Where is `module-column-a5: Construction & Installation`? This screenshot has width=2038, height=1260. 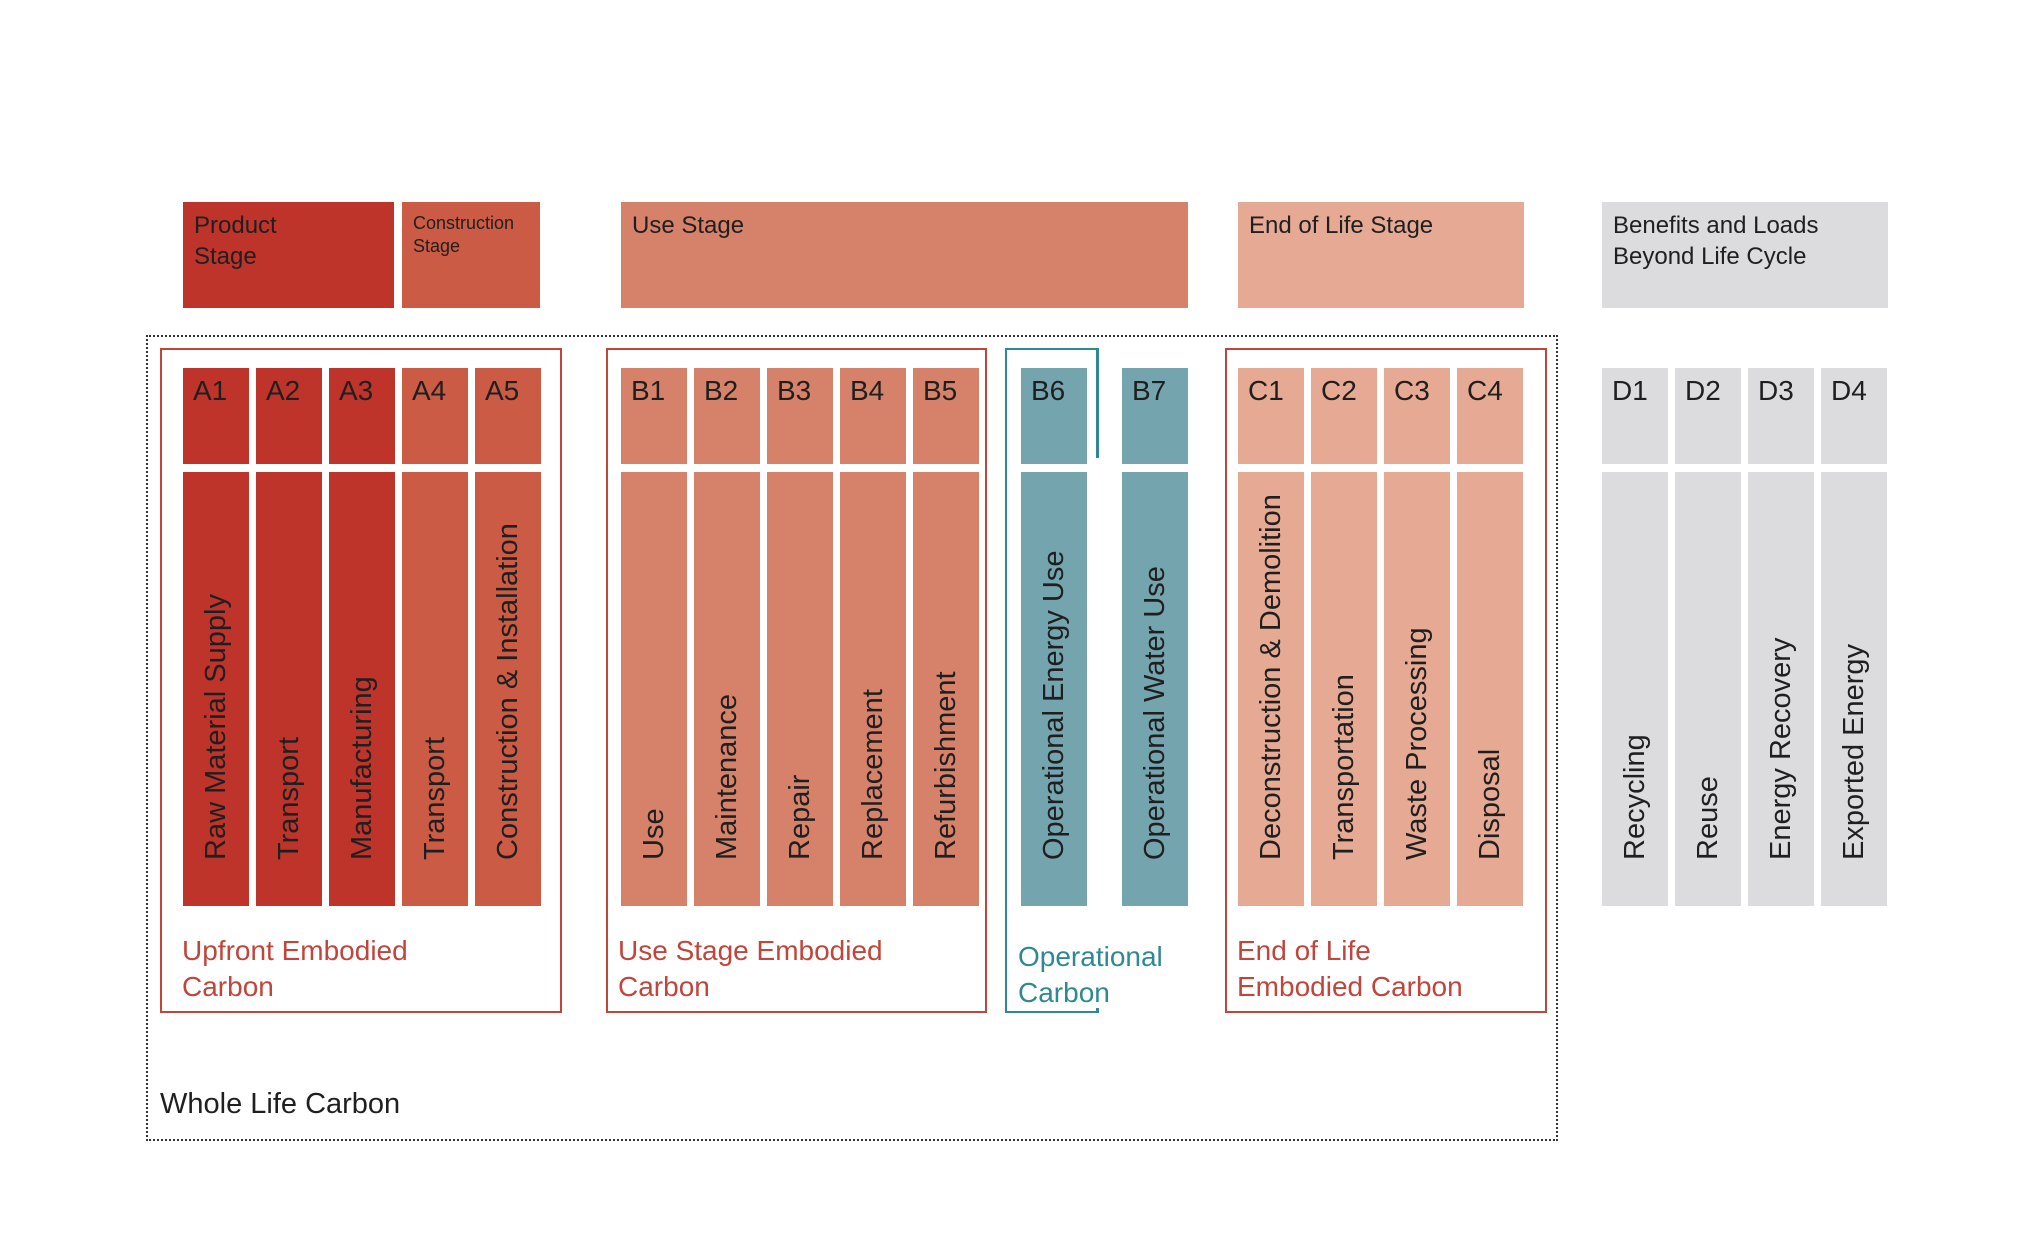
module-column-a5: Construction & Installation is located at coordinates (508, 689).